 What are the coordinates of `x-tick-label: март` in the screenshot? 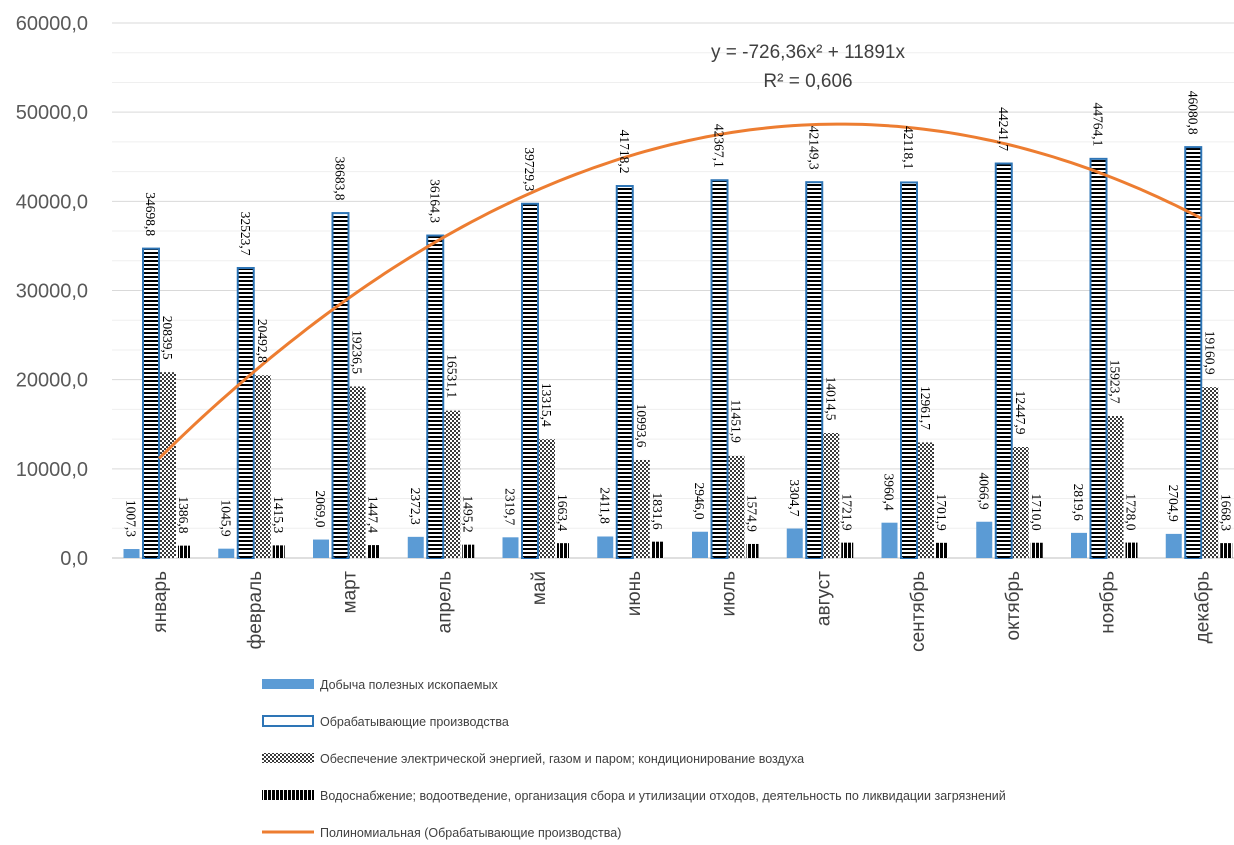 It's located at (350, 592).